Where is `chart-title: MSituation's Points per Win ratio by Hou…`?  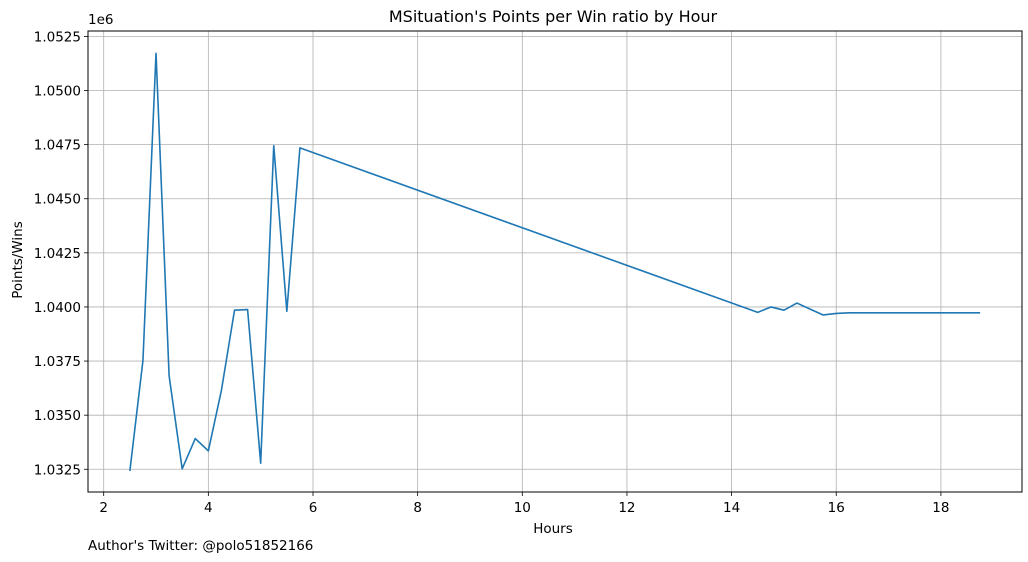 chart-title: MSituation's Points per Win ratio by Hou… is located at coordinates (553, 16).